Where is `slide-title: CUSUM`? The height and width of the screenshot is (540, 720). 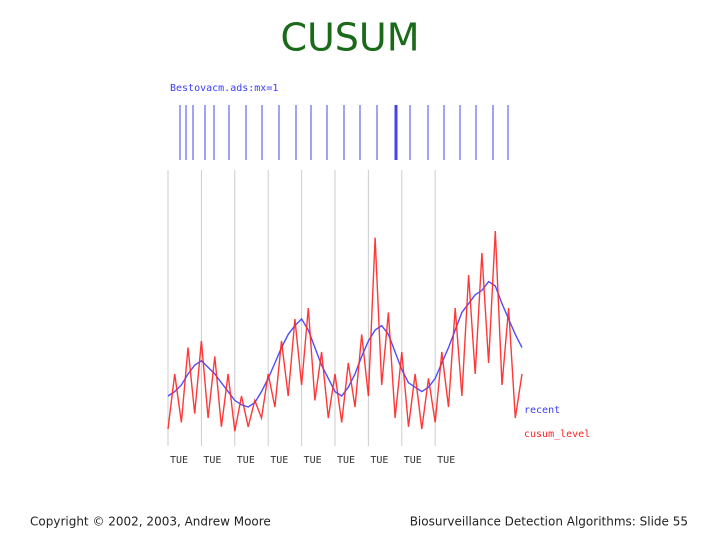
slide-title: CUSUM is located at coordinates (349, 38).